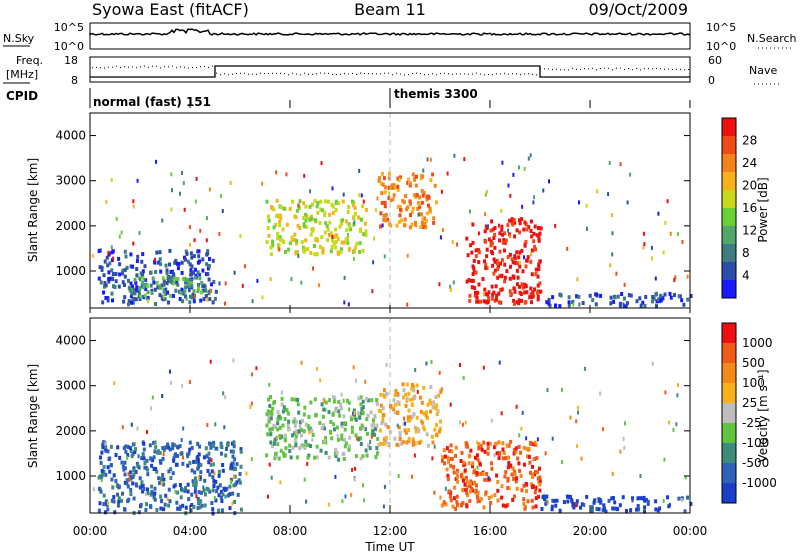 This screenshot has height=554, width=800. Describe the element at coordinates (490, 531) in the screenshot. I see `x-tick-label: 16:00` at that location.